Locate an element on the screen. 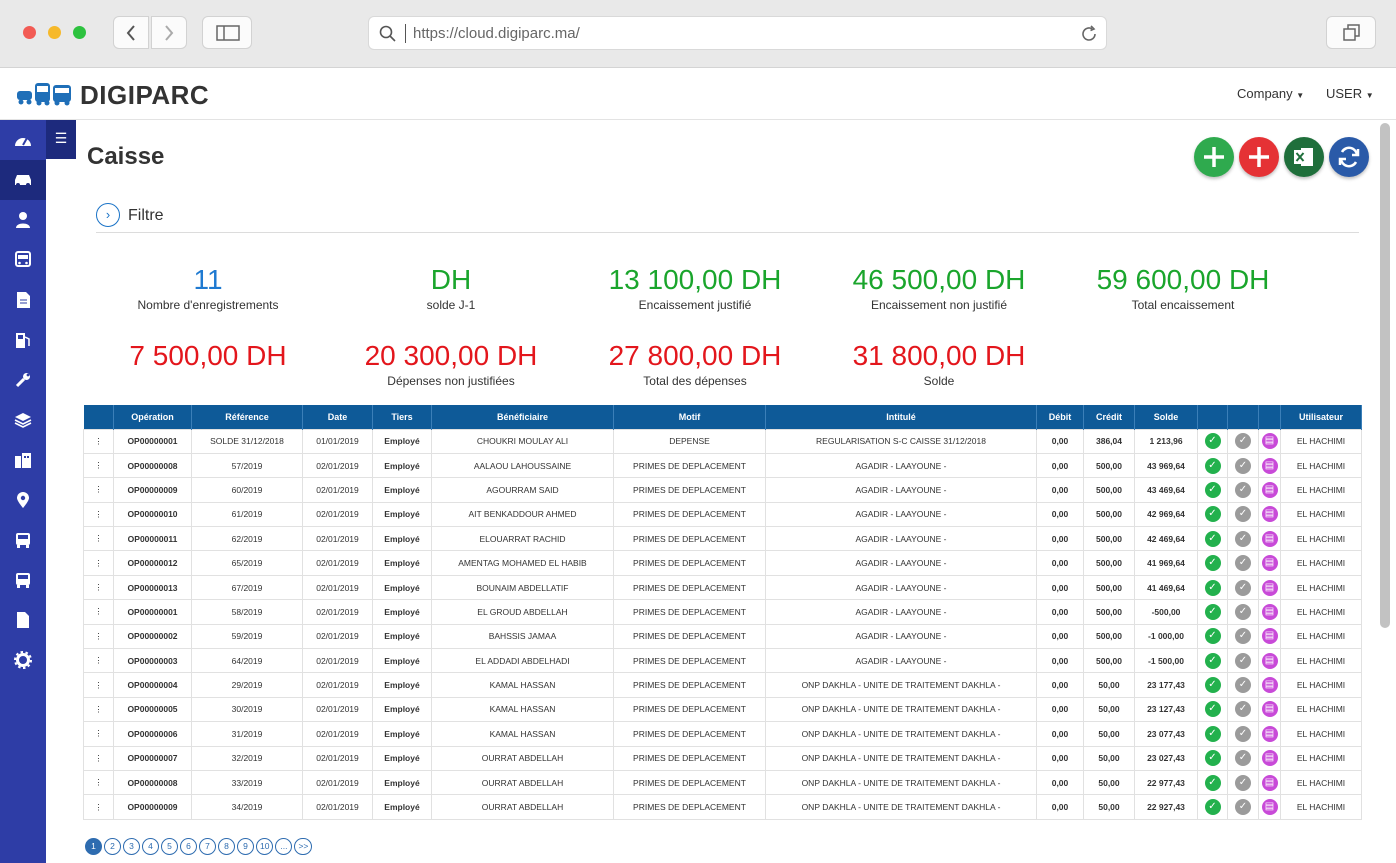 The height and width of the screenshot is (863, 1396). reload-icon is located at coordinates (1089, 34).